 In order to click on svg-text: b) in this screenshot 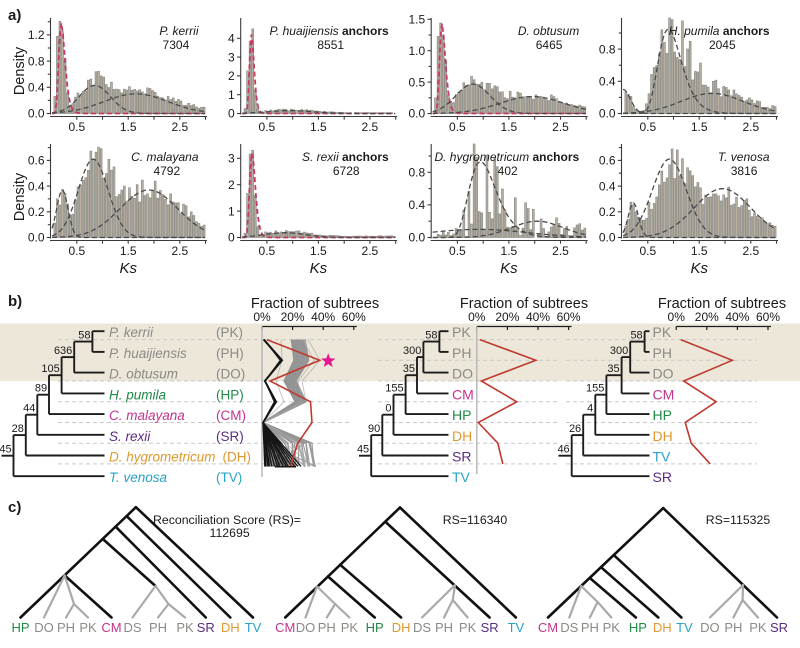, I will do `click(15, 301)`.